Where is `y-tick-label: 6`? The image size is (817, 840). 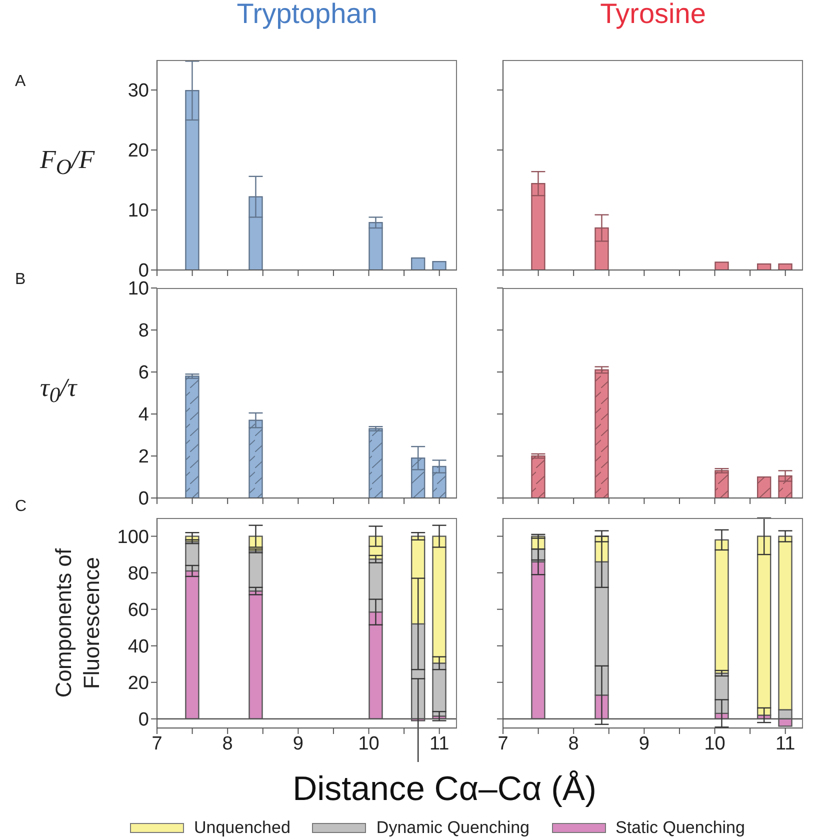 y-tick-label: 6 is located at coordinates (143, 373).